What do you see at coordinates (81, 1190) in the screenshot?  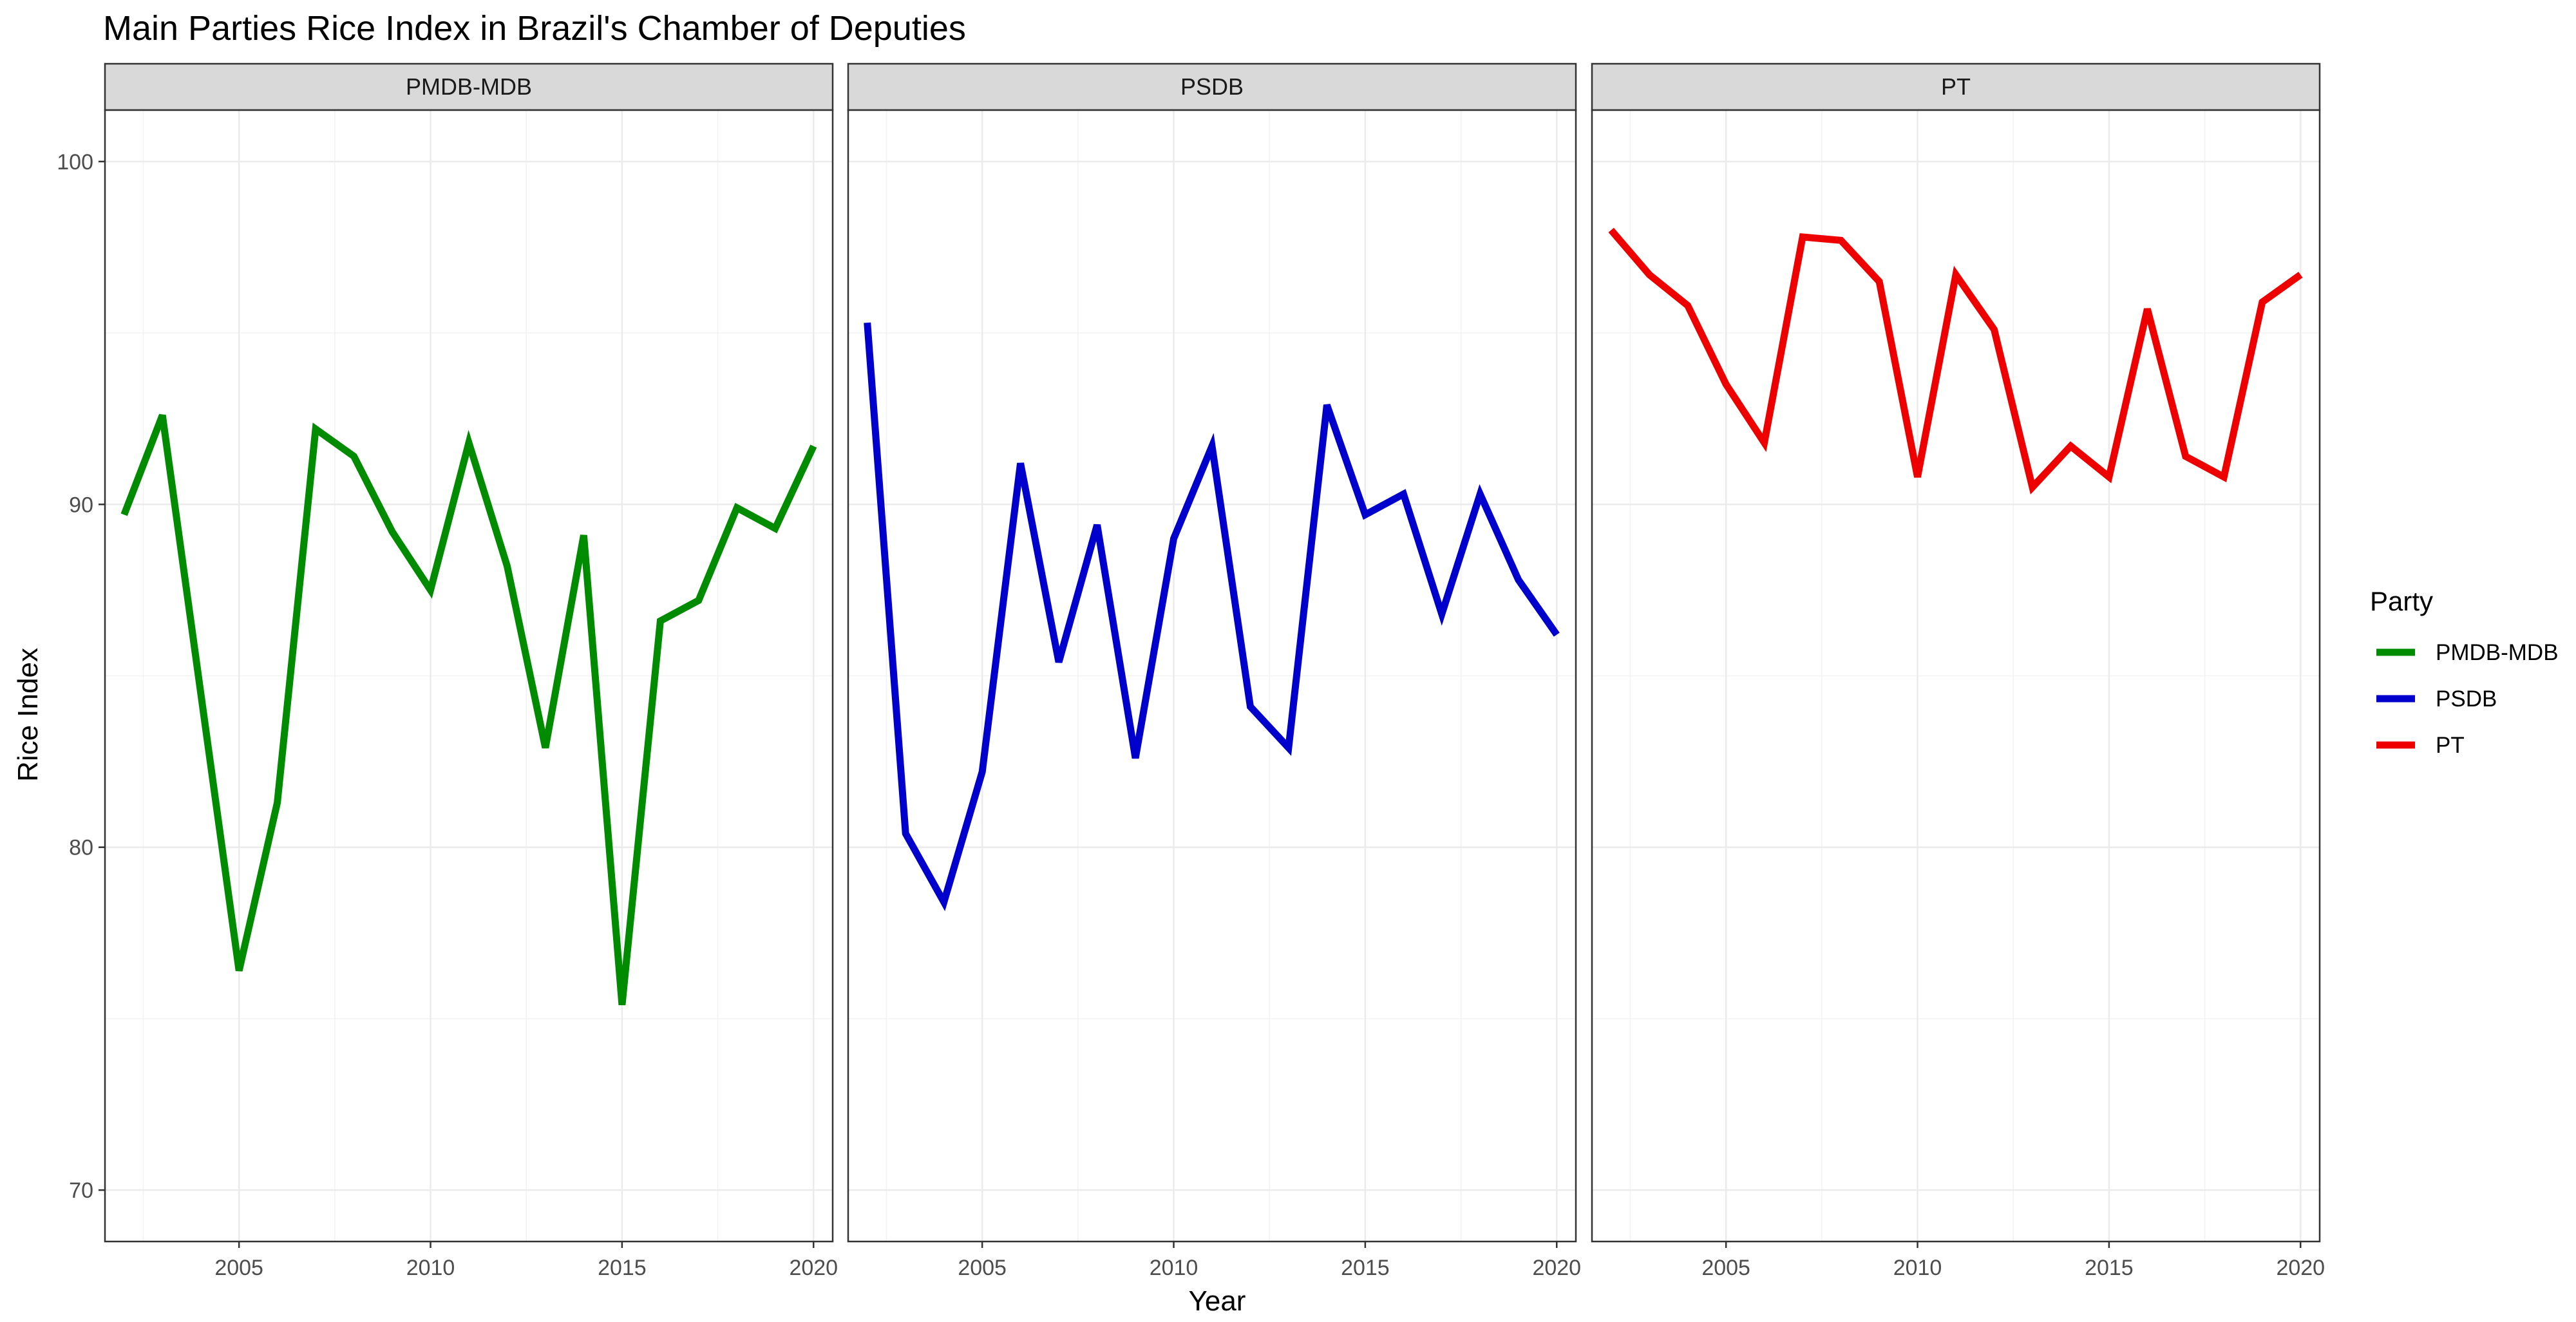 I see `y-tick-label: 70` at bounding box center [81, 1190].